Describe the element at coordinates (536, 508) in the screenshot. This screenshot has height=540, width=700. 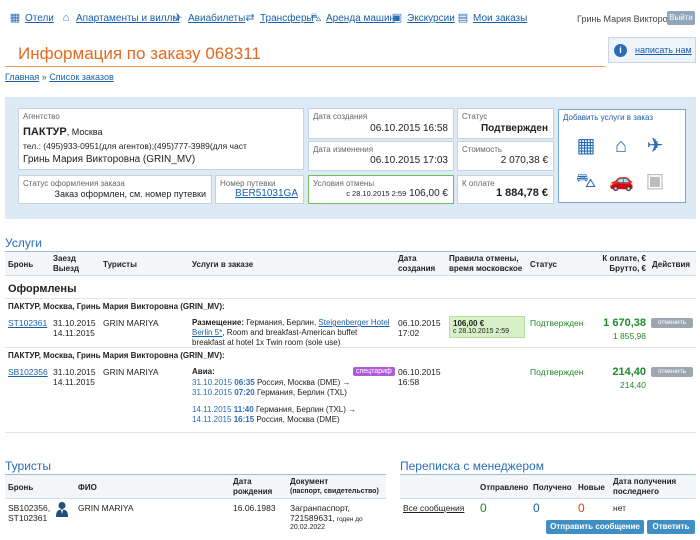
I see `msg-received-count: 0` at that location.